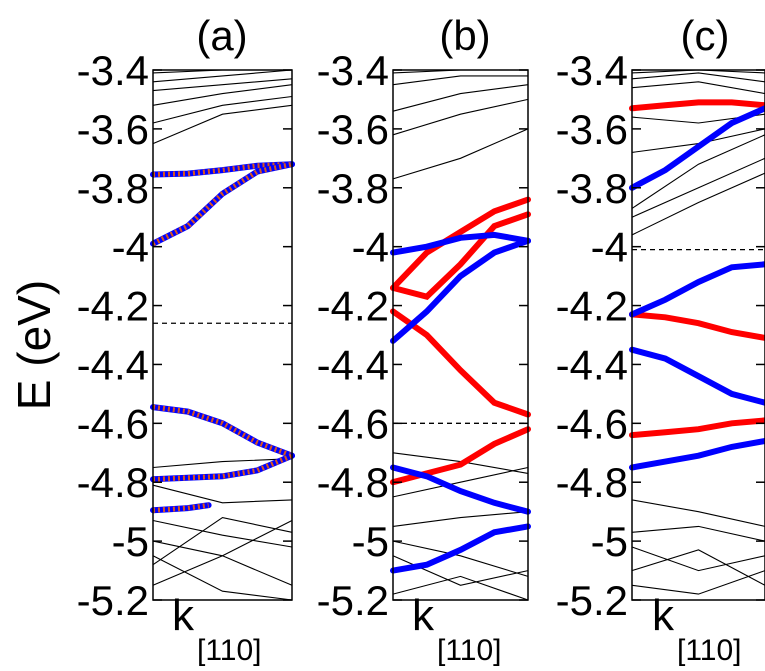 This screenshot has width=765, height=671. What do you see at coordinates (34, 345) in the screenshot?
I see `y-axis-label: E (eV)` at bounding box center [34, 345].